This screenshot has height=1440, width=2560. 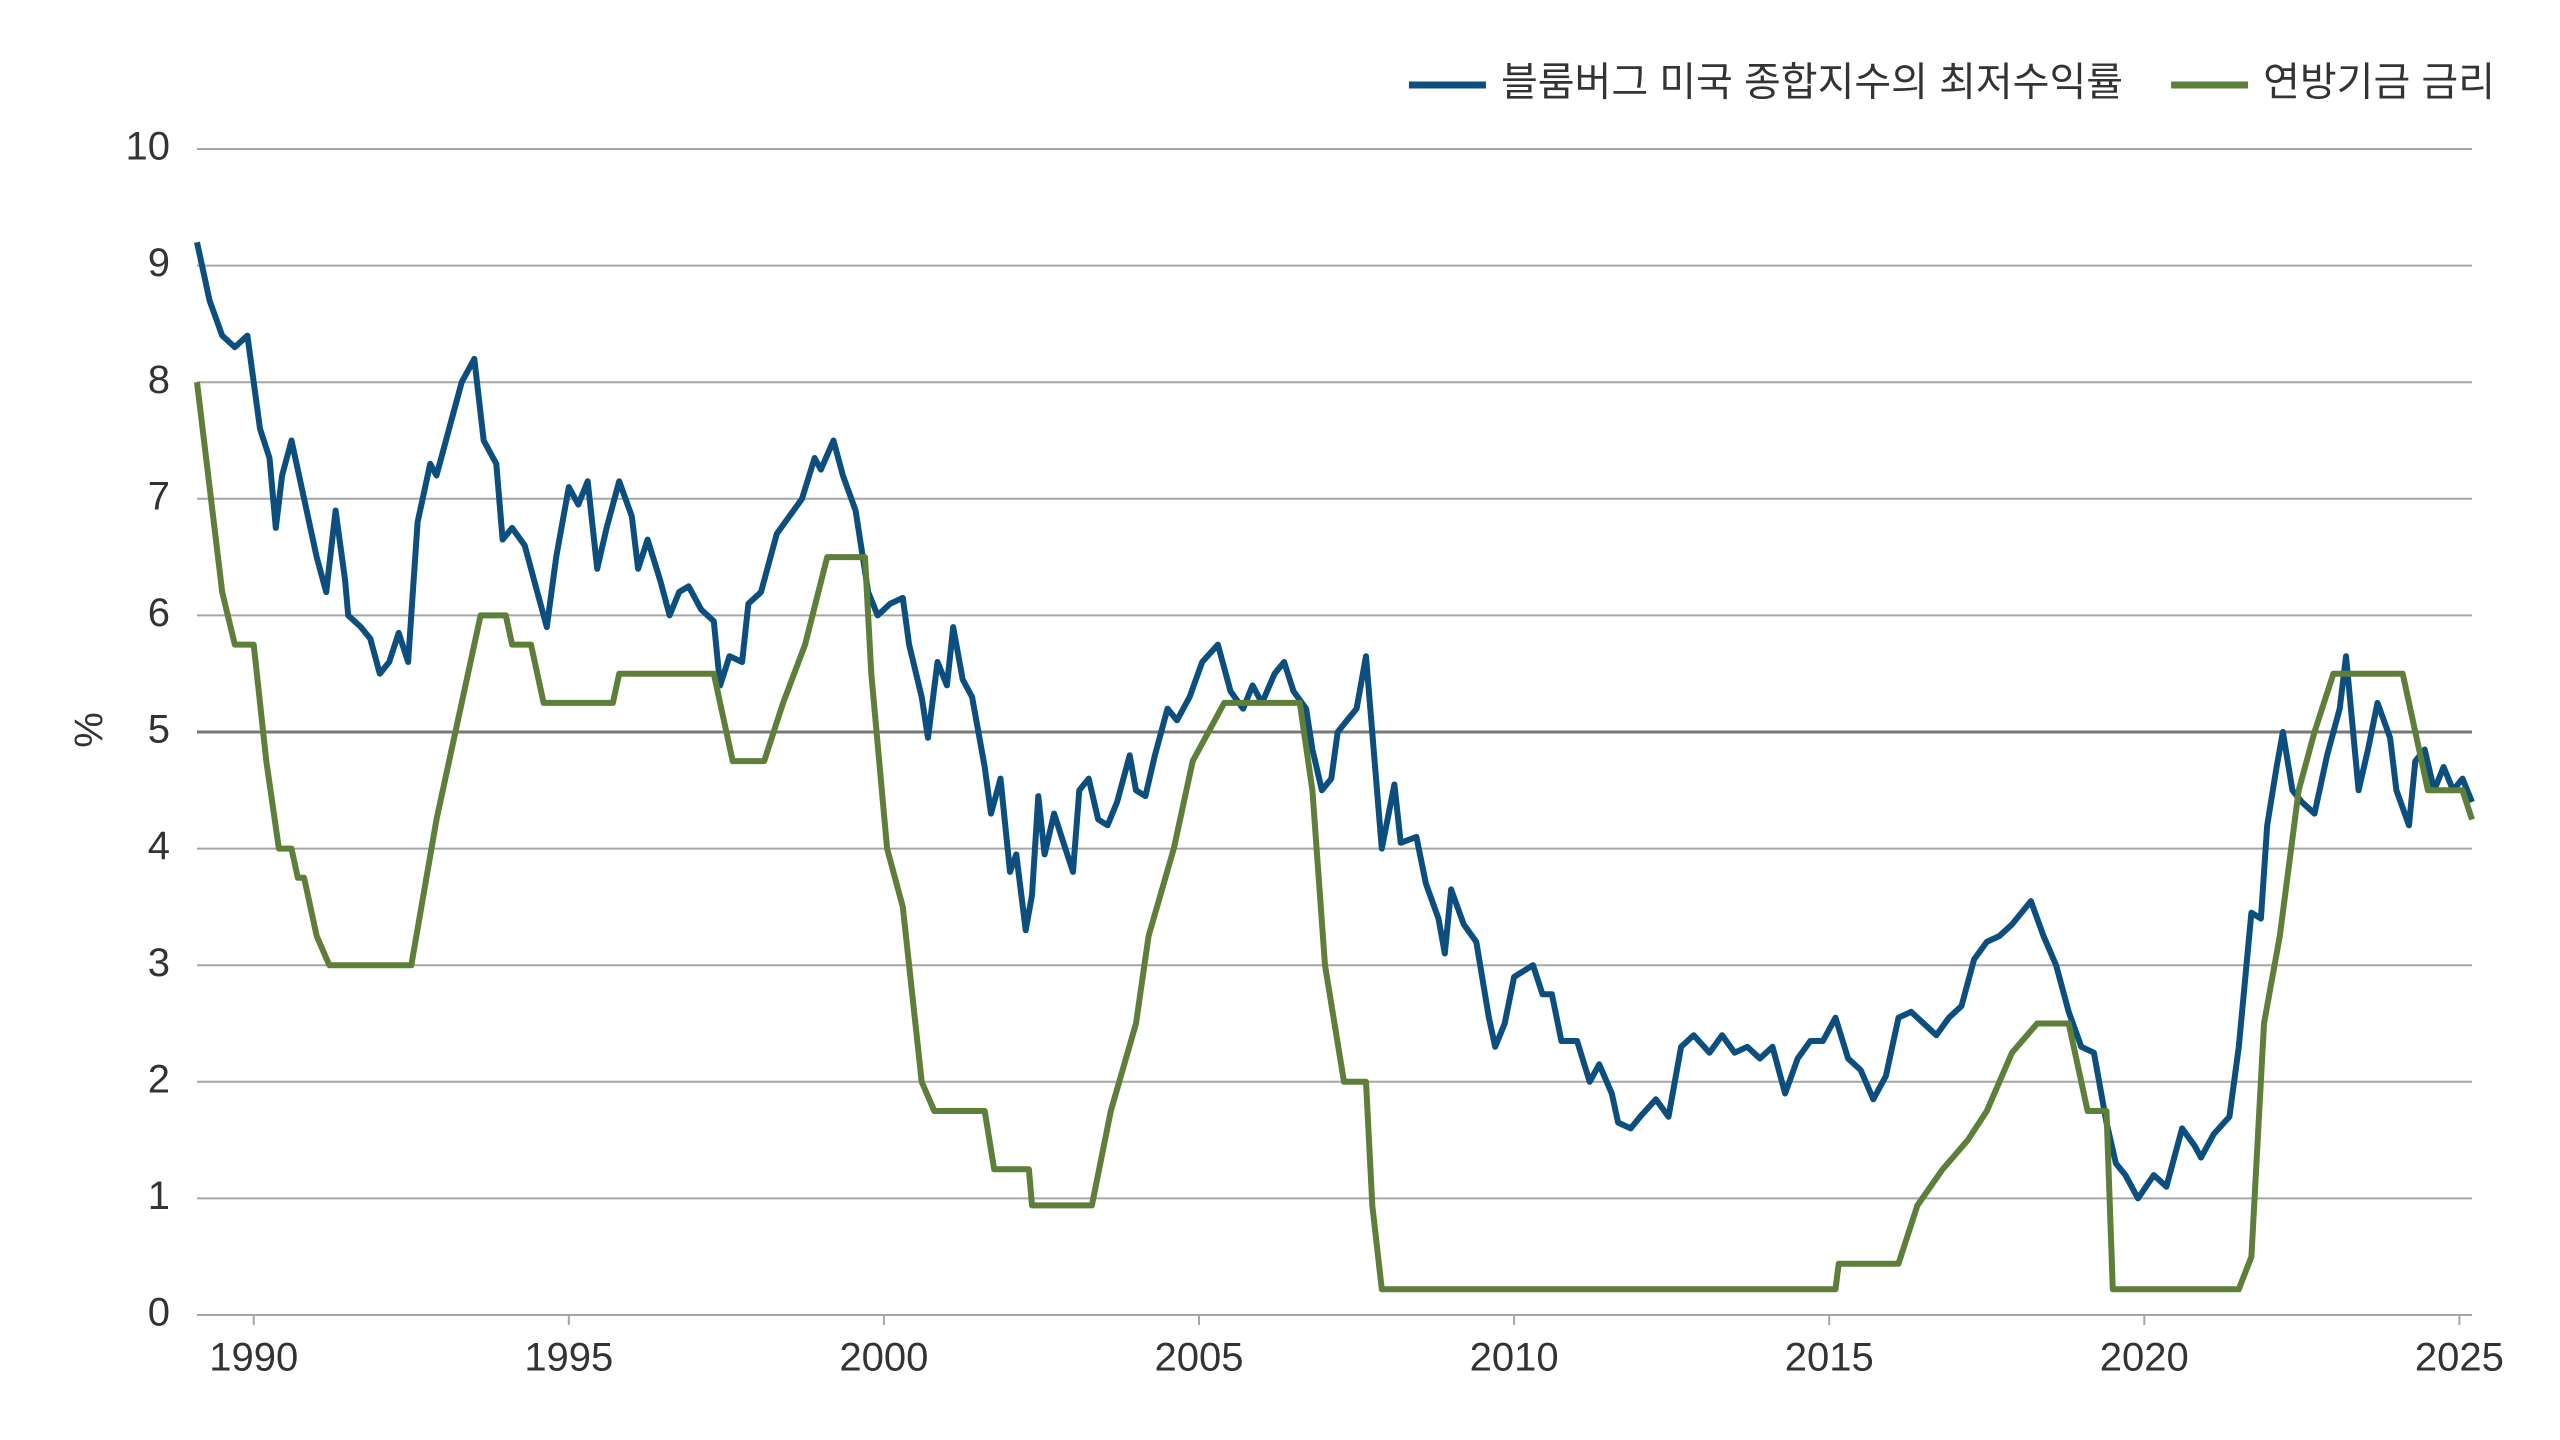 I want to click on x-tick-label: 2020, so click(x=2144, y=1358).